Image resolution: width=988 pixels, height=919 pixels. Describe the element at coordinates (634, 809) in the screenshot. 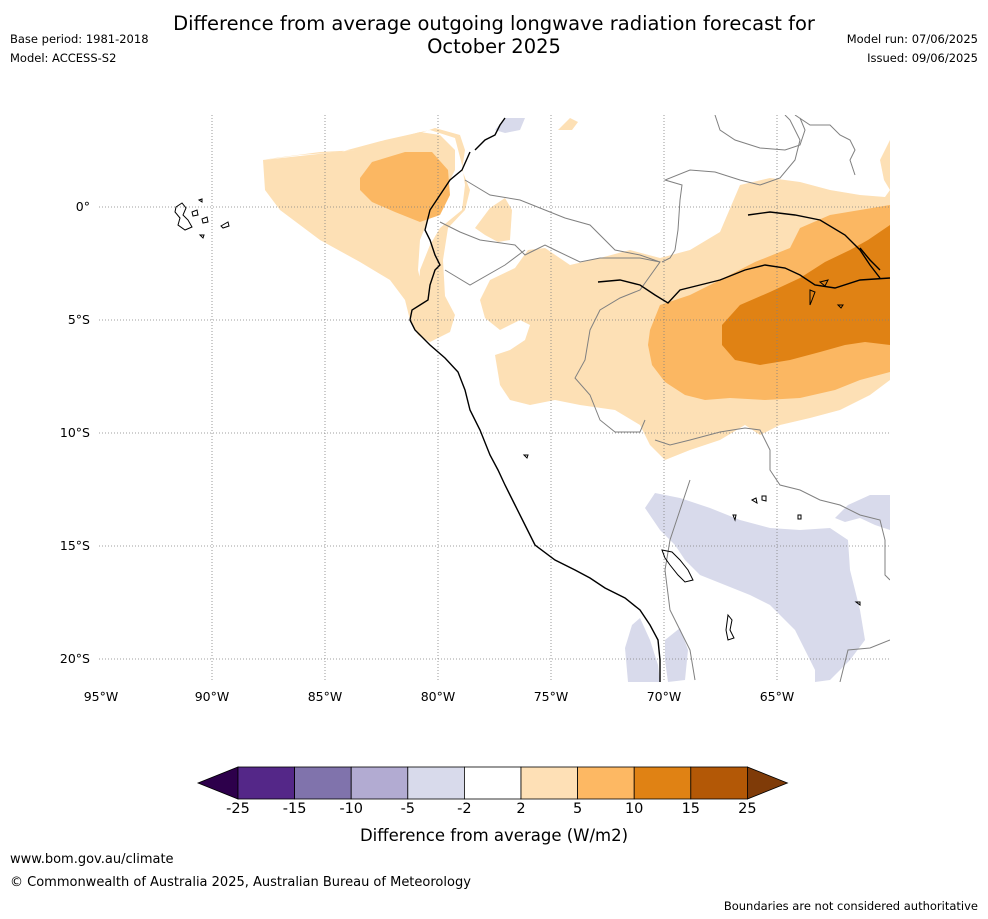

I see `colorbar-tick-label: 10` at that location.